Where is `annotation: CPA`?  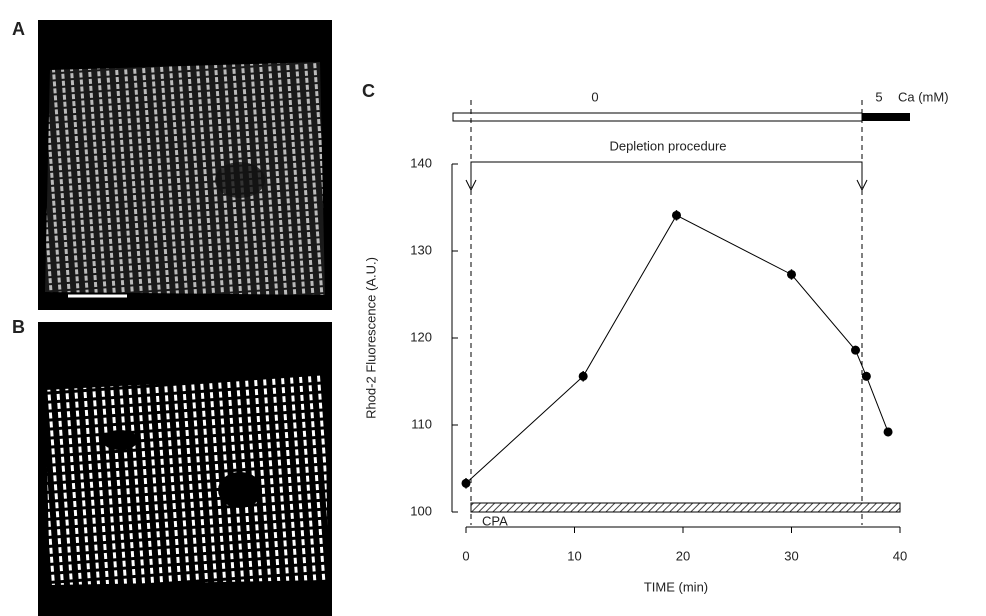
annotation: CPA is located at coordinates (495, 520).